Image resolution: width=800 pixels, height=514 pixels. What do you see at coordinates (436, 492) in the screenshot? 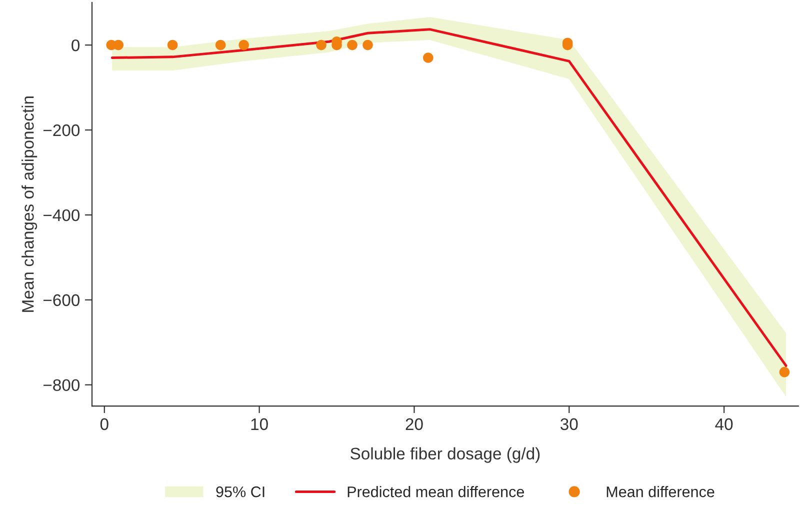
I see `legend-label: Predicted mean difference` at bounding box center [436, 492].